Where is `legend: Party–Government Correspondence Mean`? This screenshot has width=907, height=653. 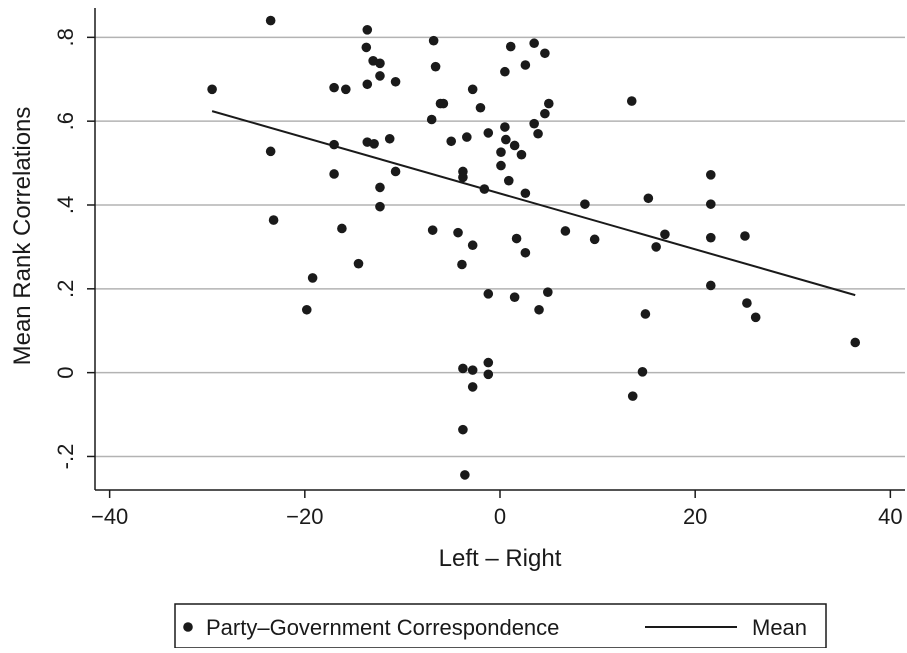
legend: Party–Government Correspondence Mean is located at coordinates (500, 626).